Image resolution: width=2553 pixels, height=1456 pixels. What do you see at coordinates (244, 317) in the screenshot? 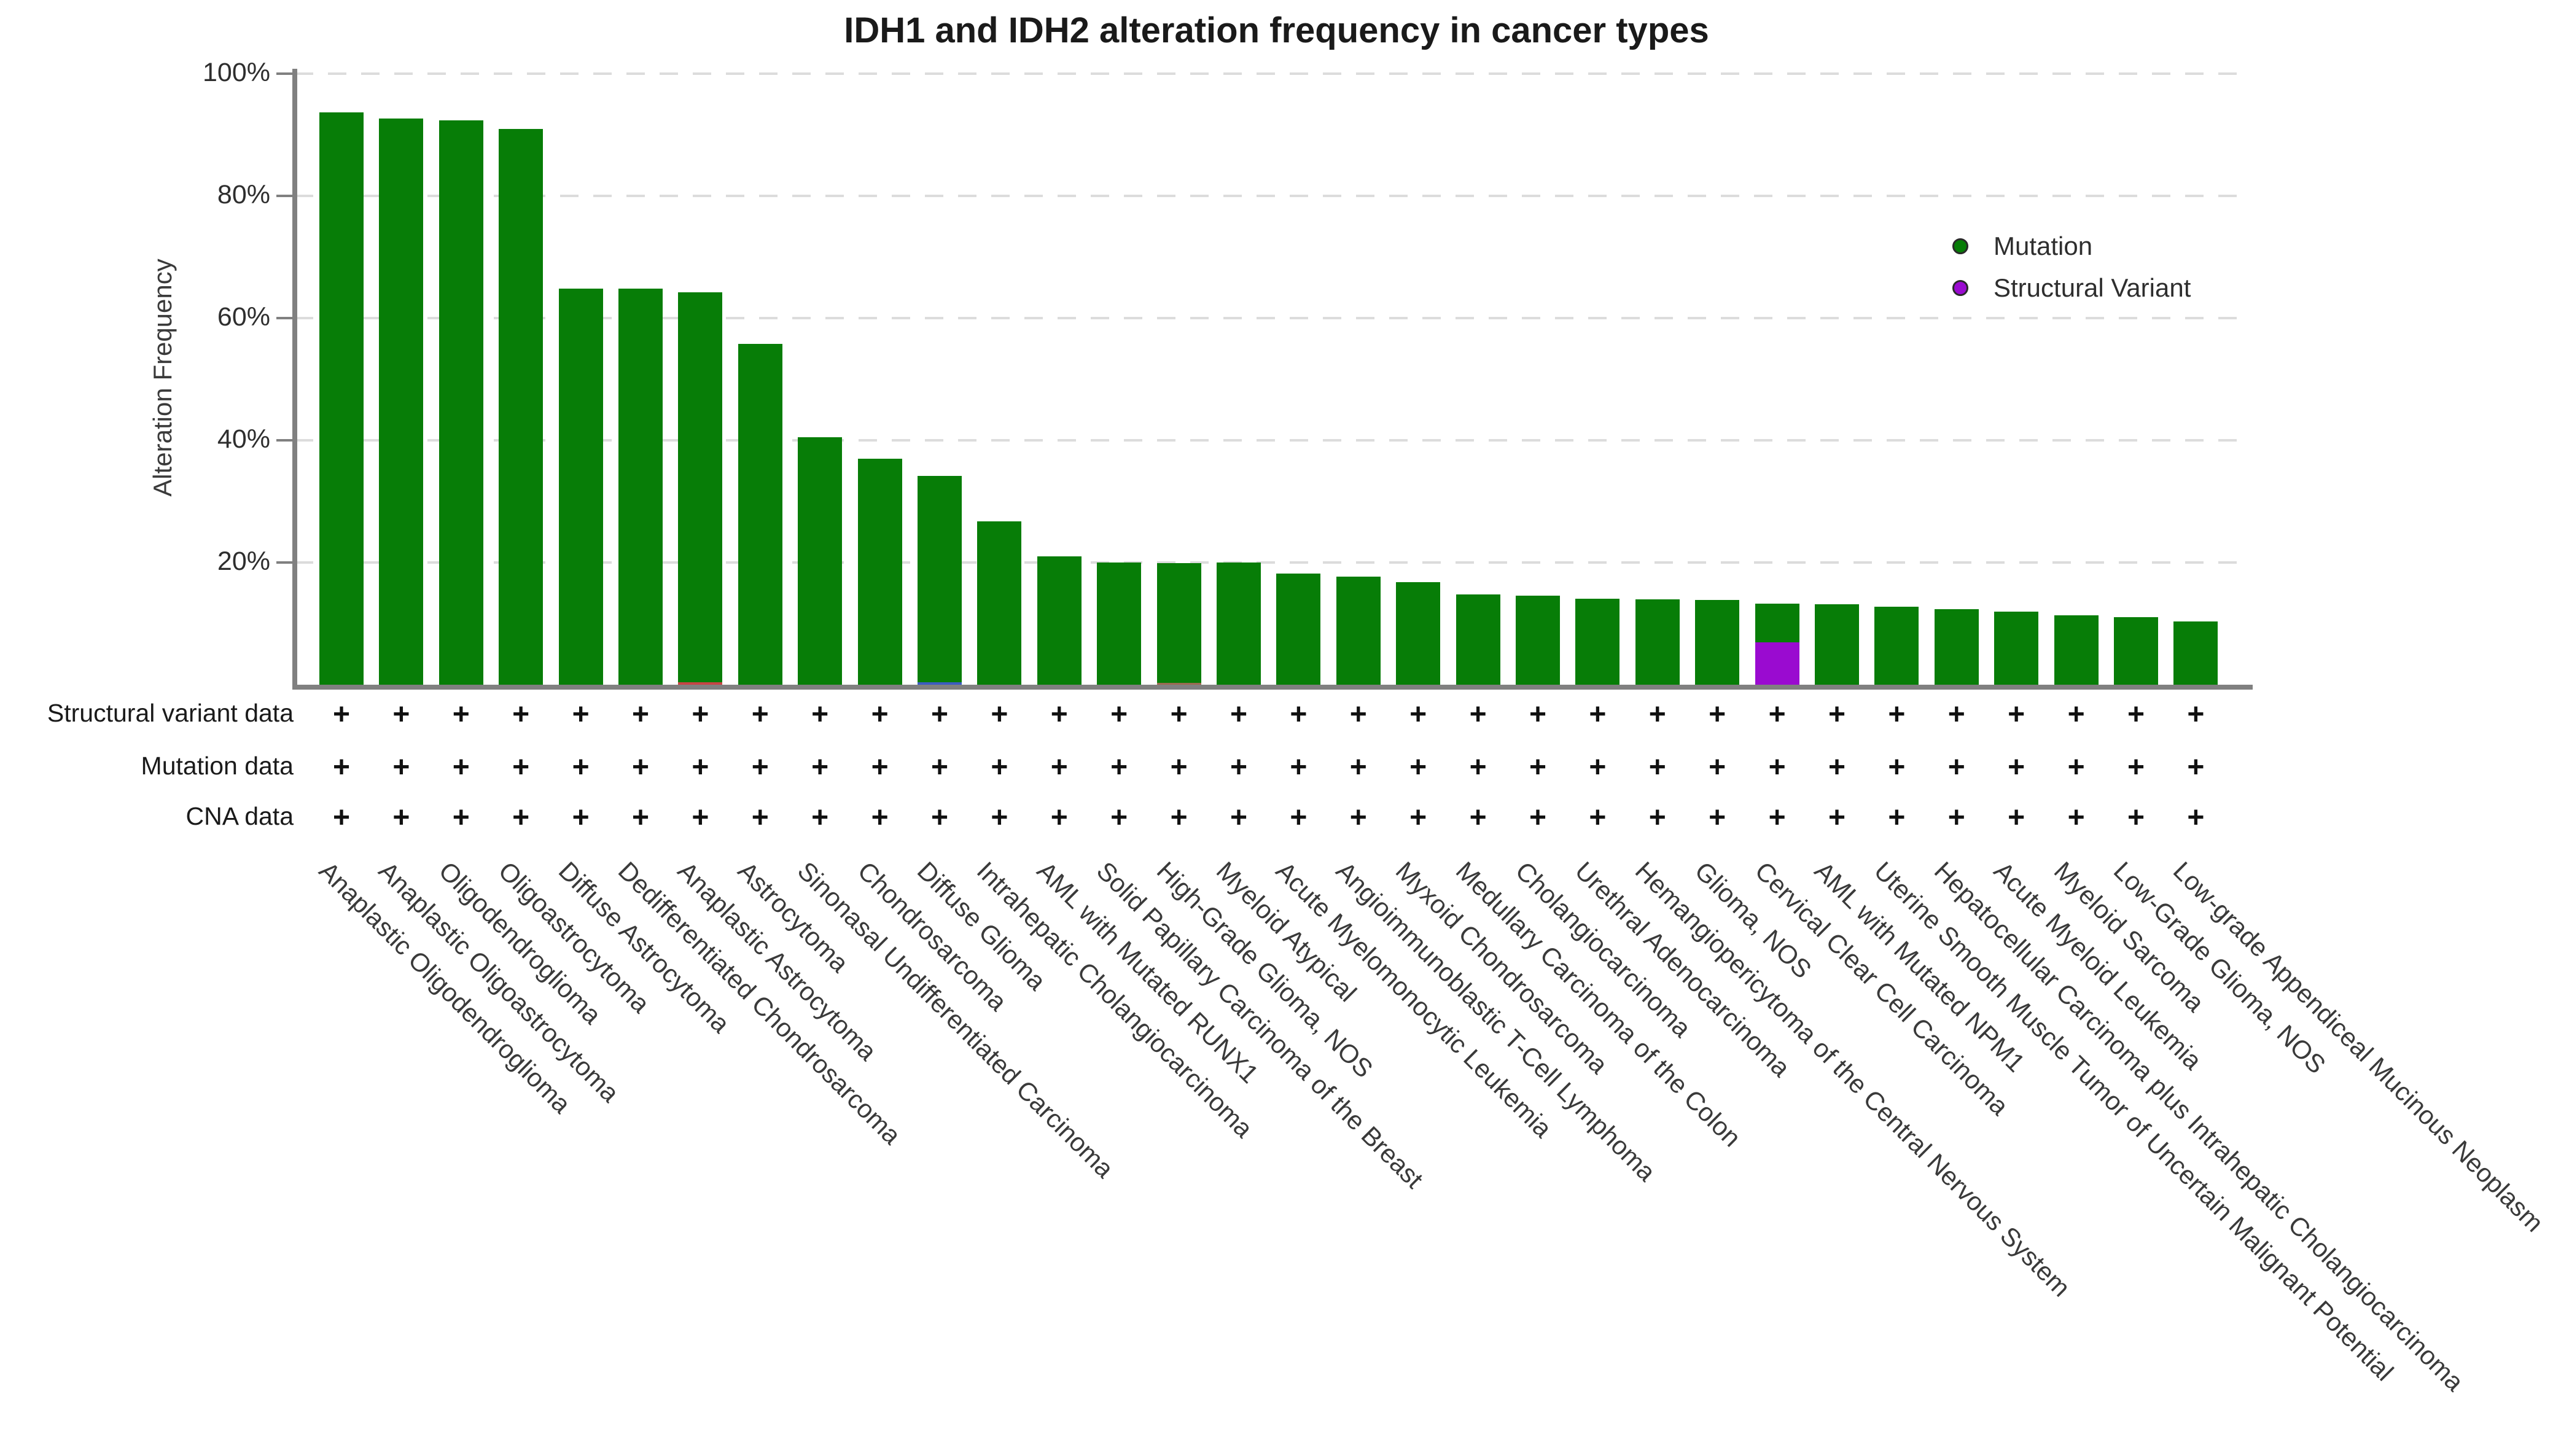
I see `y-tick-label: 60%` at bounding box center [244, 317].